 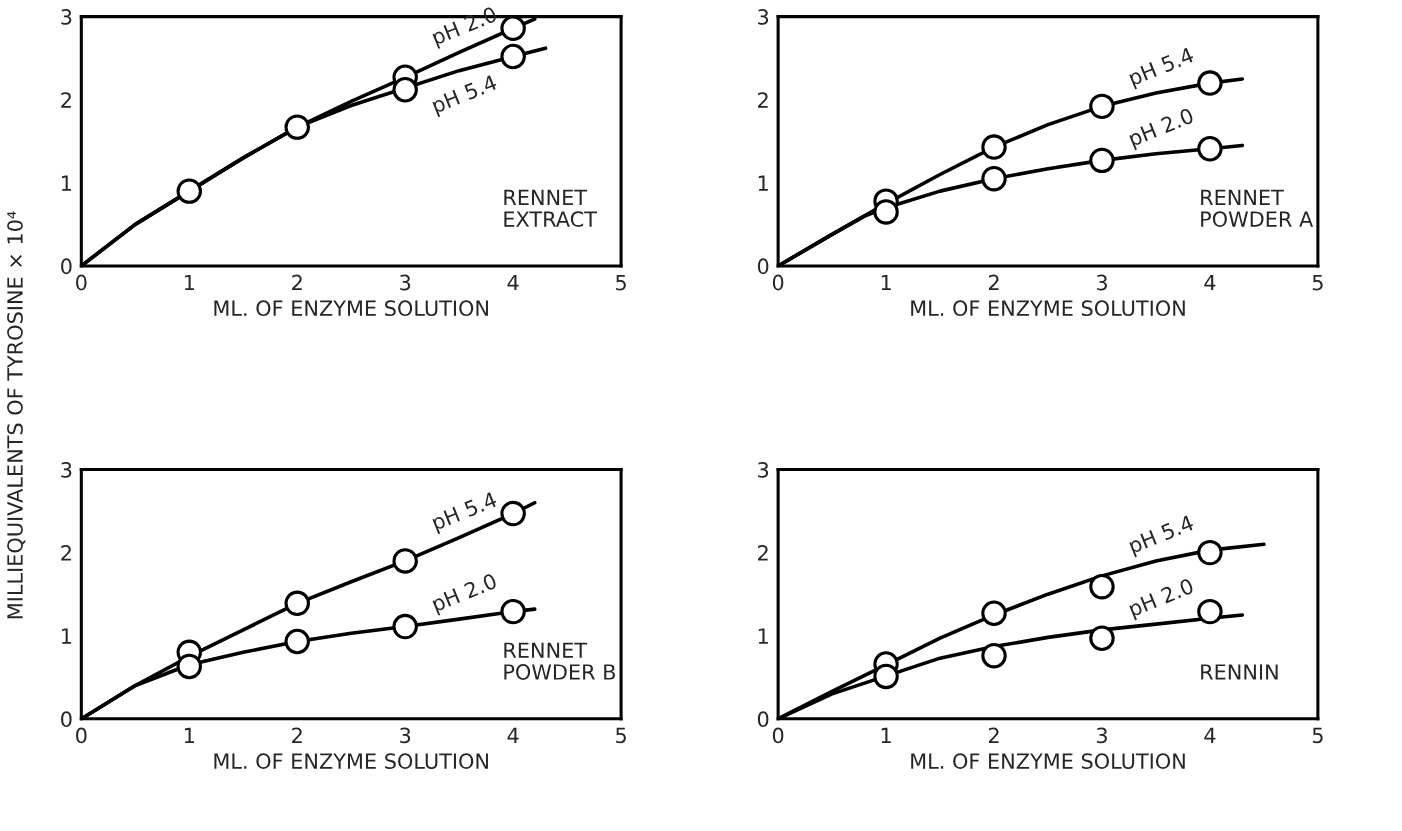 I want to click on annotation: RENNET POWDER B, so click(x=560, y=661).